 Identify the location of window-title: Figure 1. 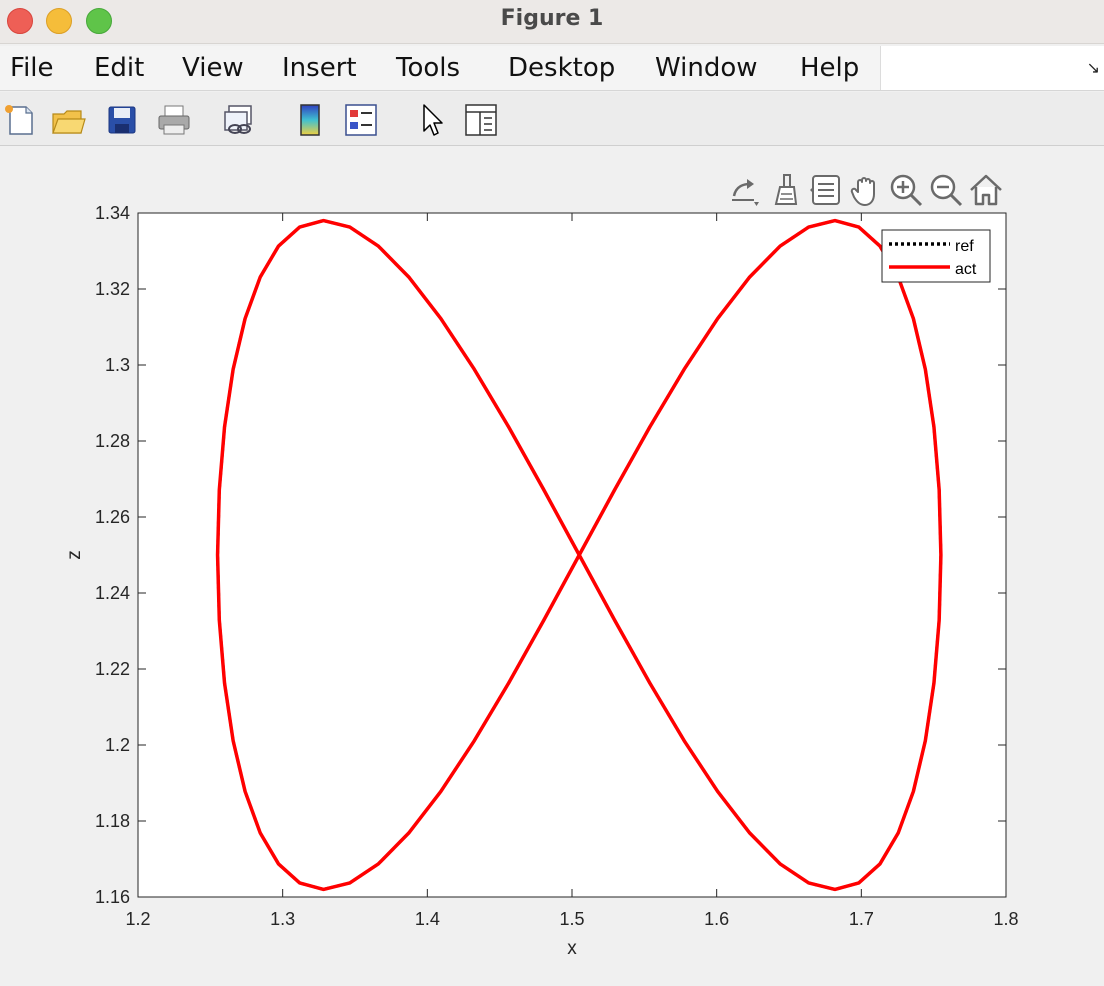
(552, 18).